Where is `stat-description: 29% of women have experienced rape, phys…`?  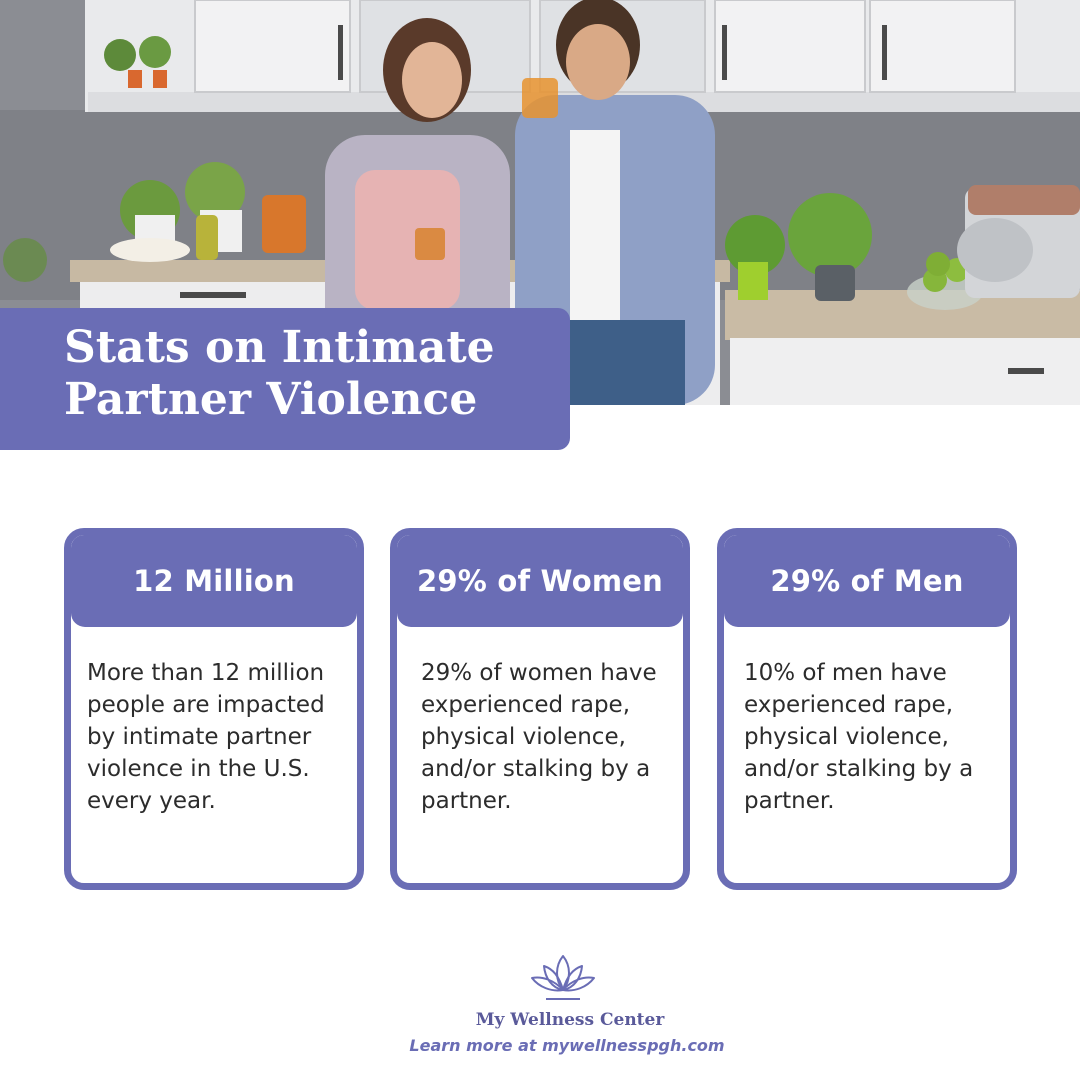 stat-description: 29% of women have experienced rape, phys… is located at coordinates (539, 737).